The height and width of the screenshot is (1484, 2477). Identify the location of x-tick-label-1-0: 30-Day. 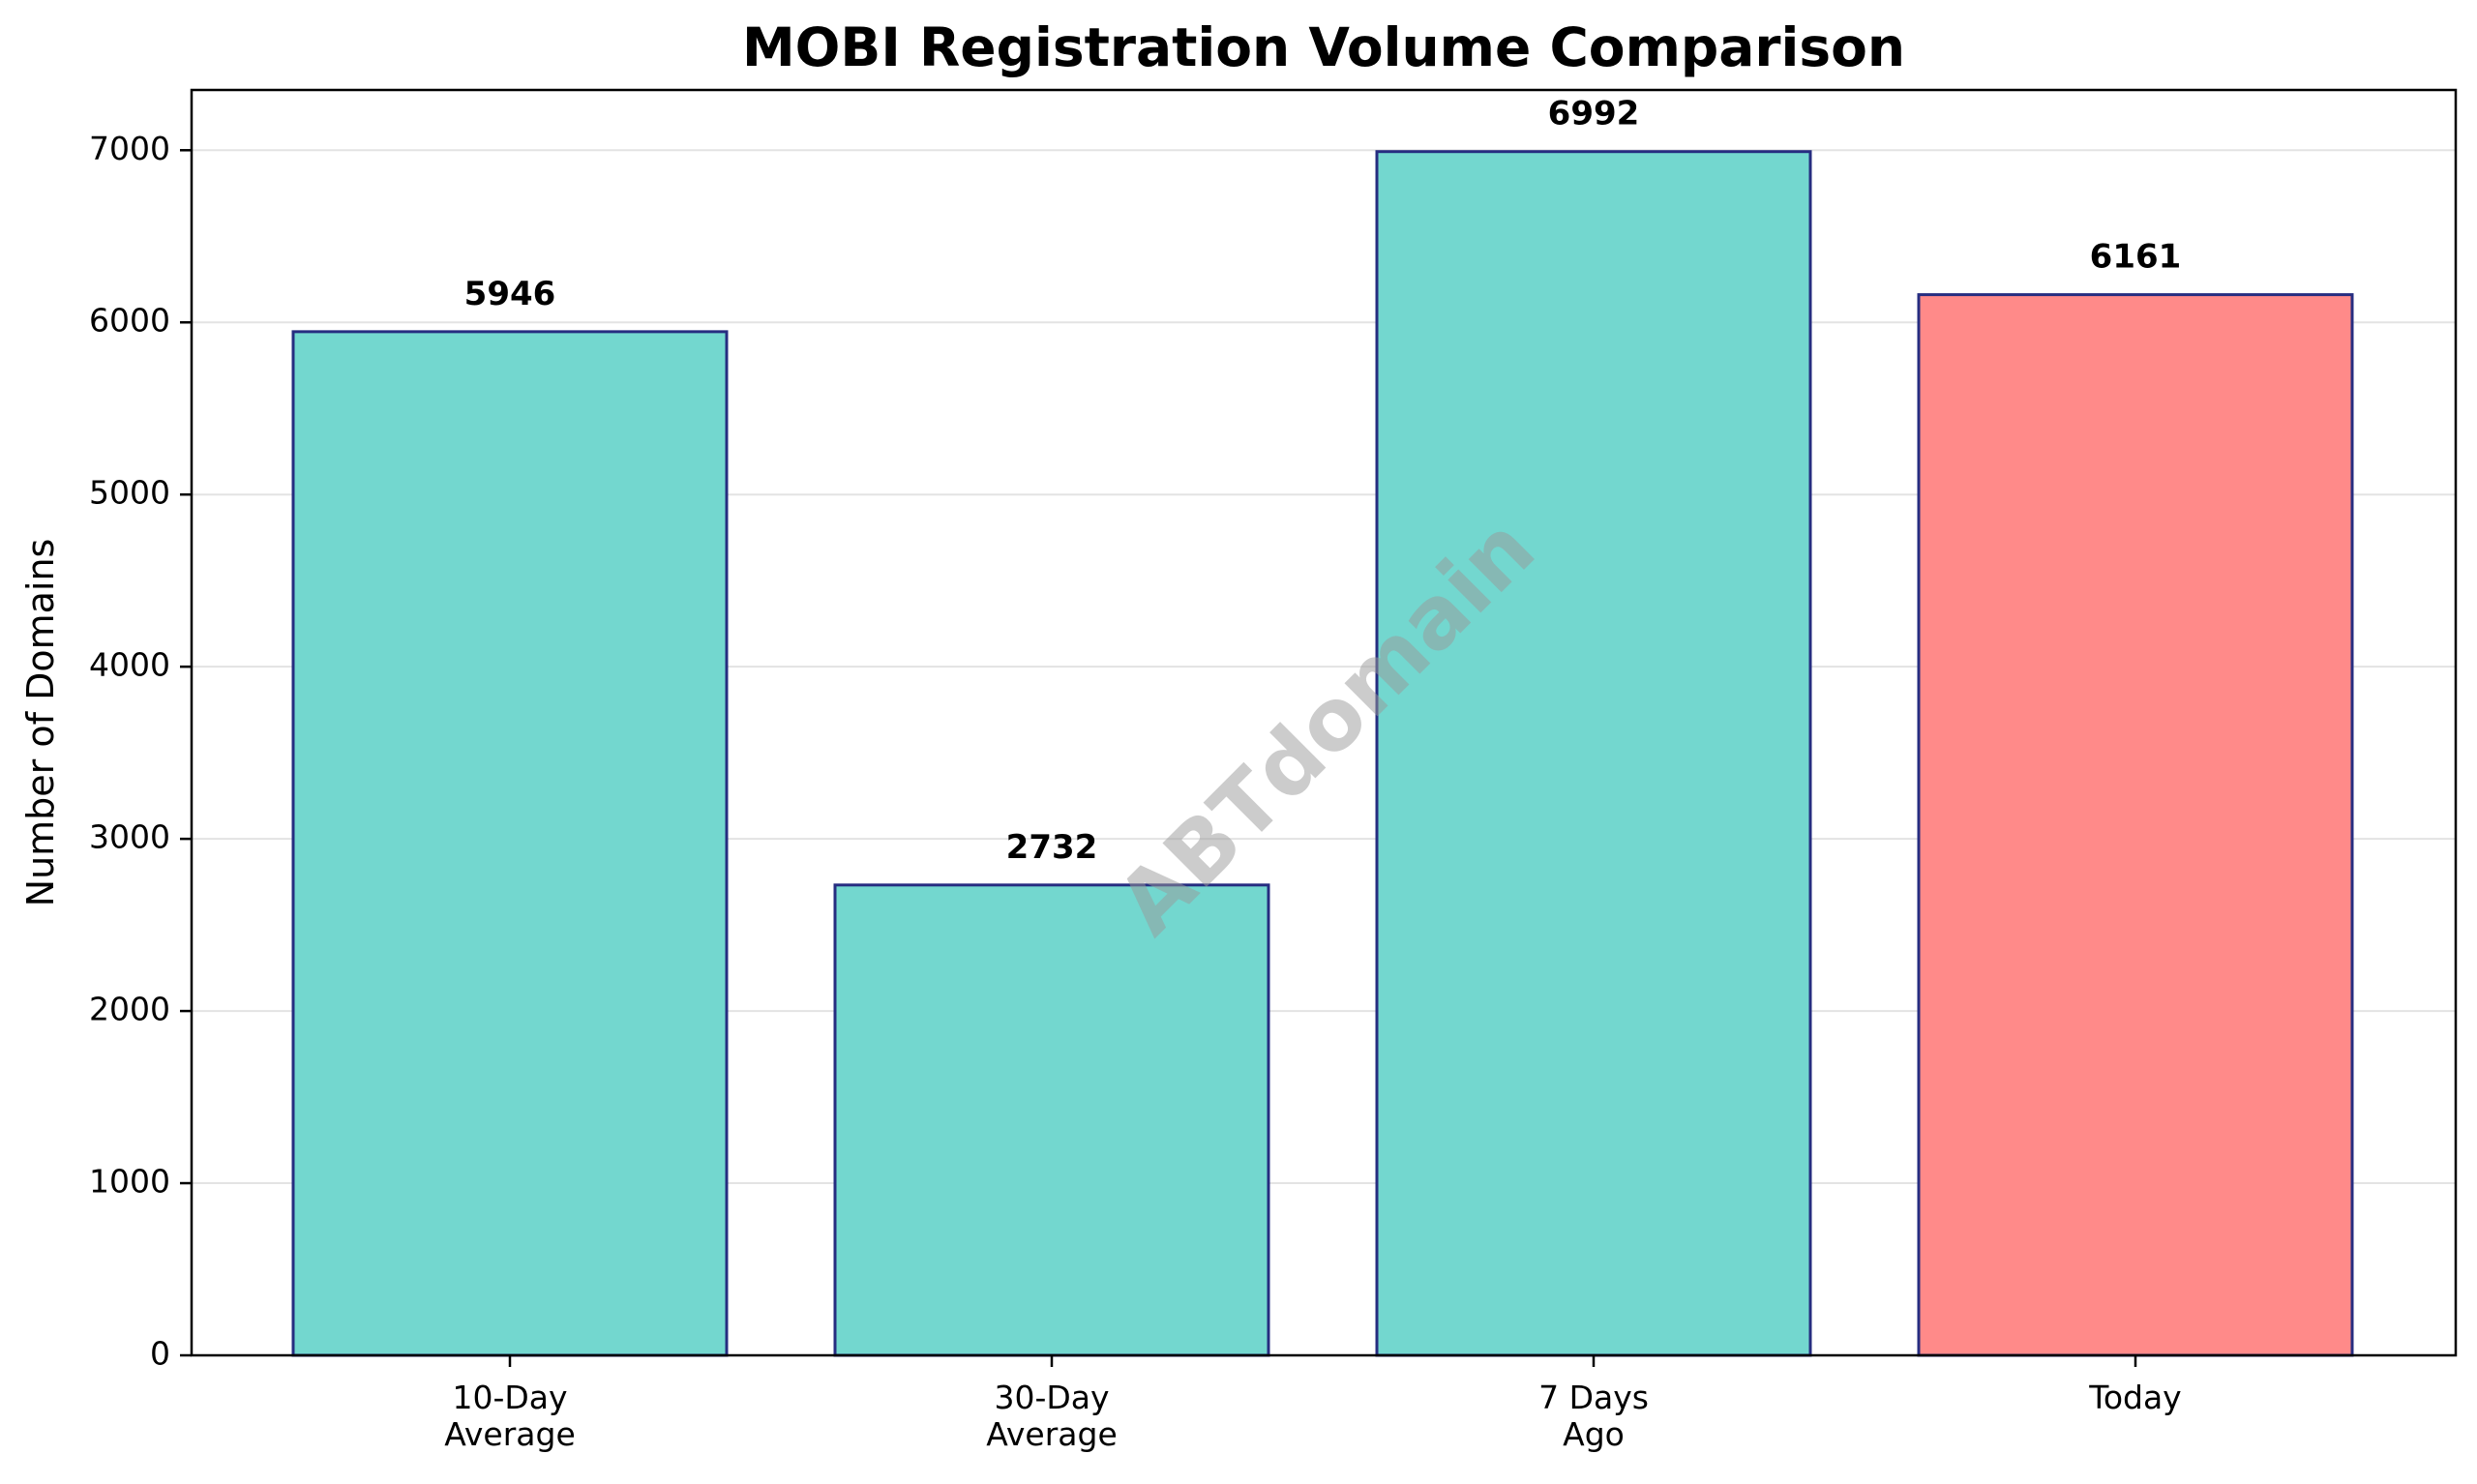
(1051, 1397).